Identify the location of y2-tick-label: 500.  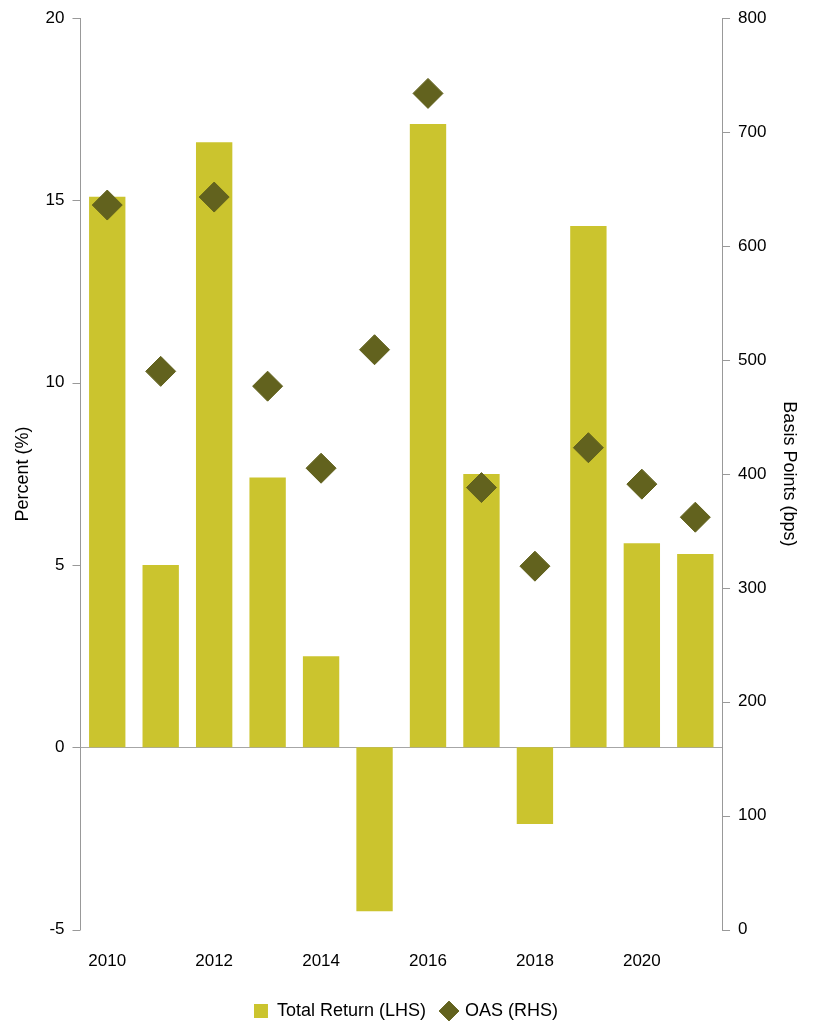
(752, 359).